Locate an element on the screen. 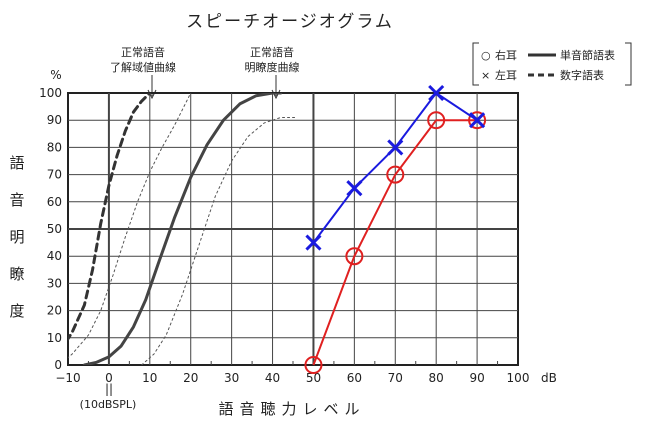 This screenshot has width=650, height=431. x-tick-label: −10 is located at coordinates (67, 378).